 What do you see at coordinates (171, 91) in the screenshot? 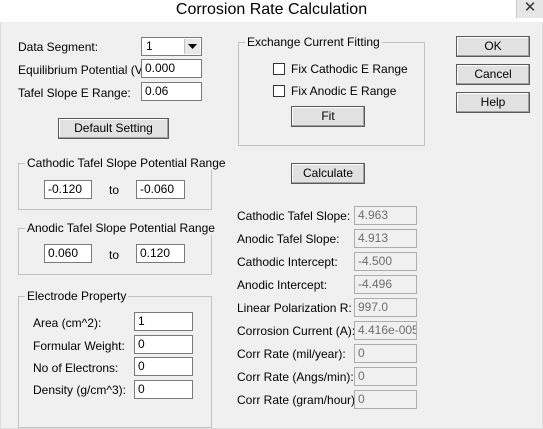
I see `tafel-range-input: 0.06` at bounding box center [171, 91].